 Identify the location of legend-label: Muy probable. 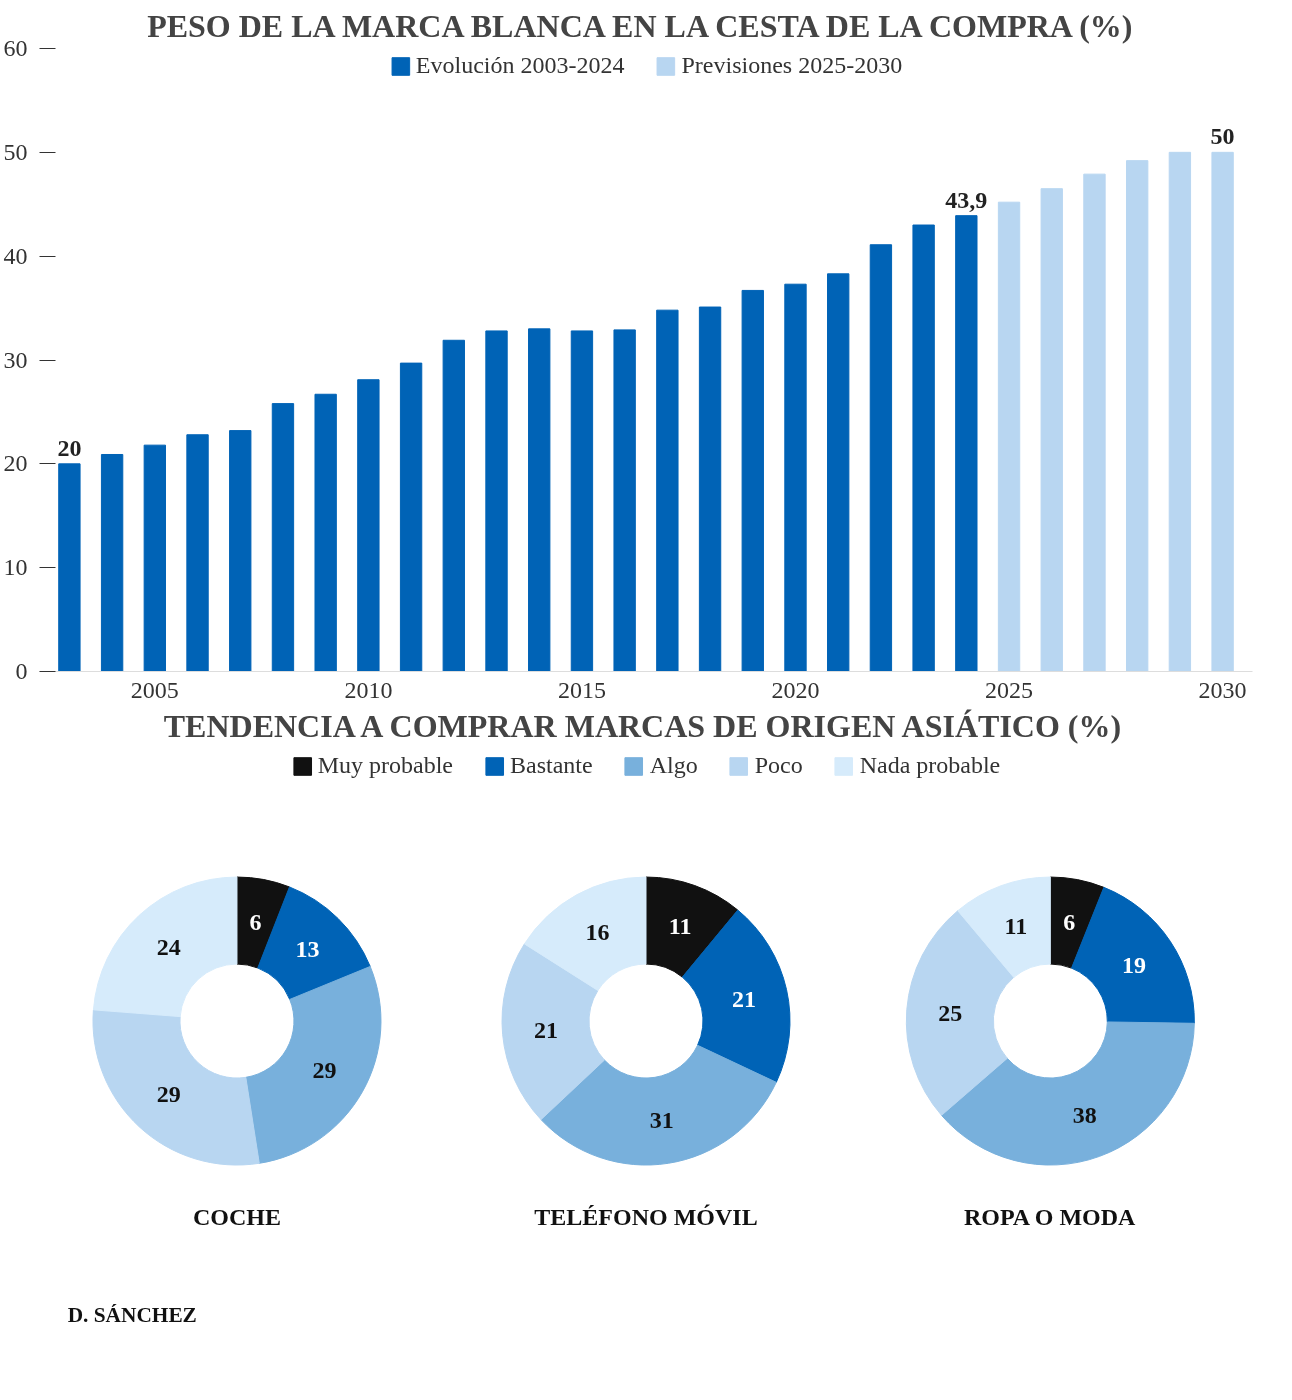
(385, 765).